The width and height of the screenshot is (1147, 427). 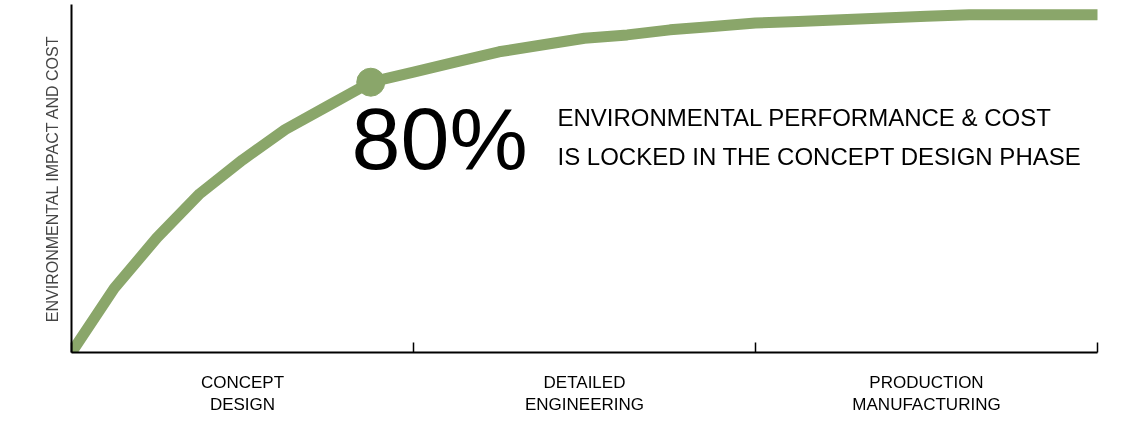 I want to click on annotation: 80%, so click(x=439, y=138).